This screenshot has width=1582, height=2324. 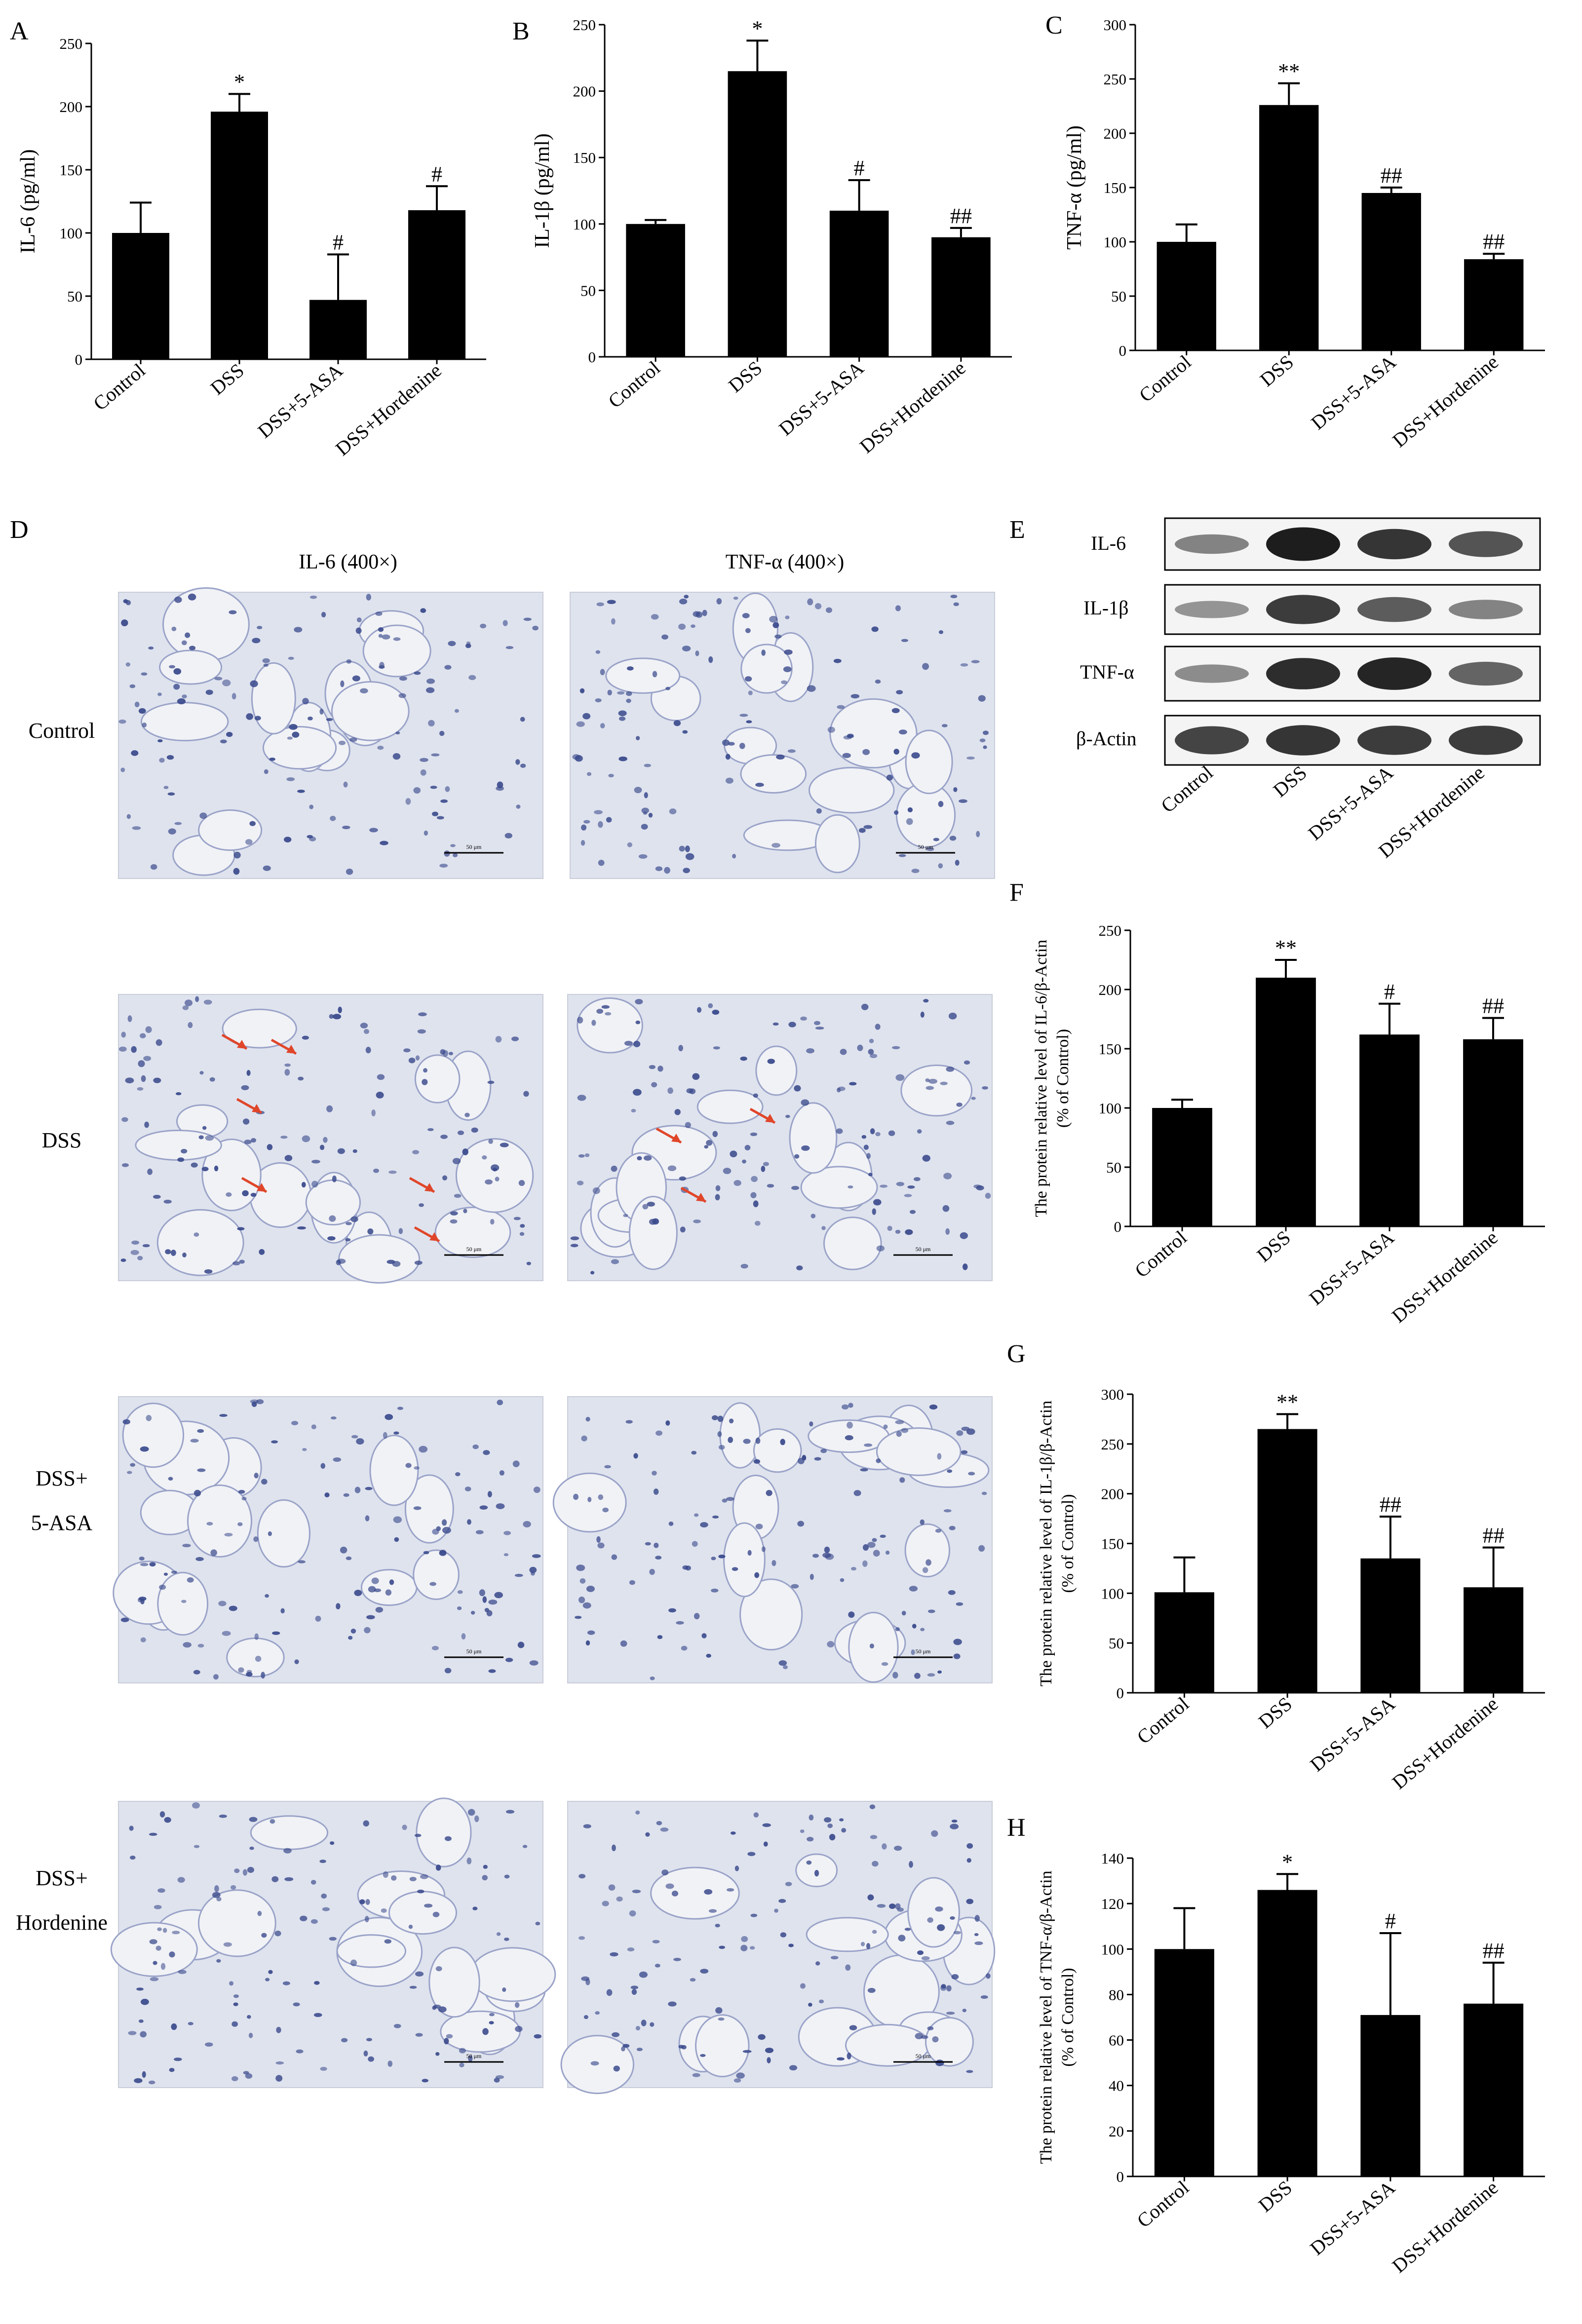 What do you see at coordinates (62, 1140) in the screenshot?
I see `row-label-dss: DSS` at bounding box center [62, 1140].